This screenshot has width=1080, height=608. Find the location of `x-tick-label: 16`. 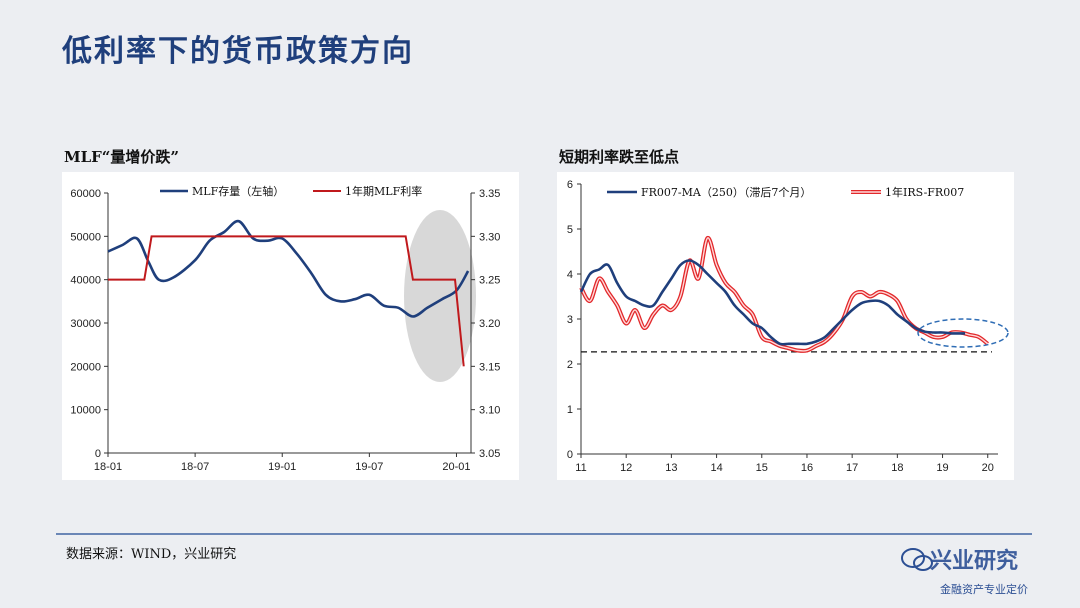

x-tick-label: 16 is located at coordinates (807, 468).